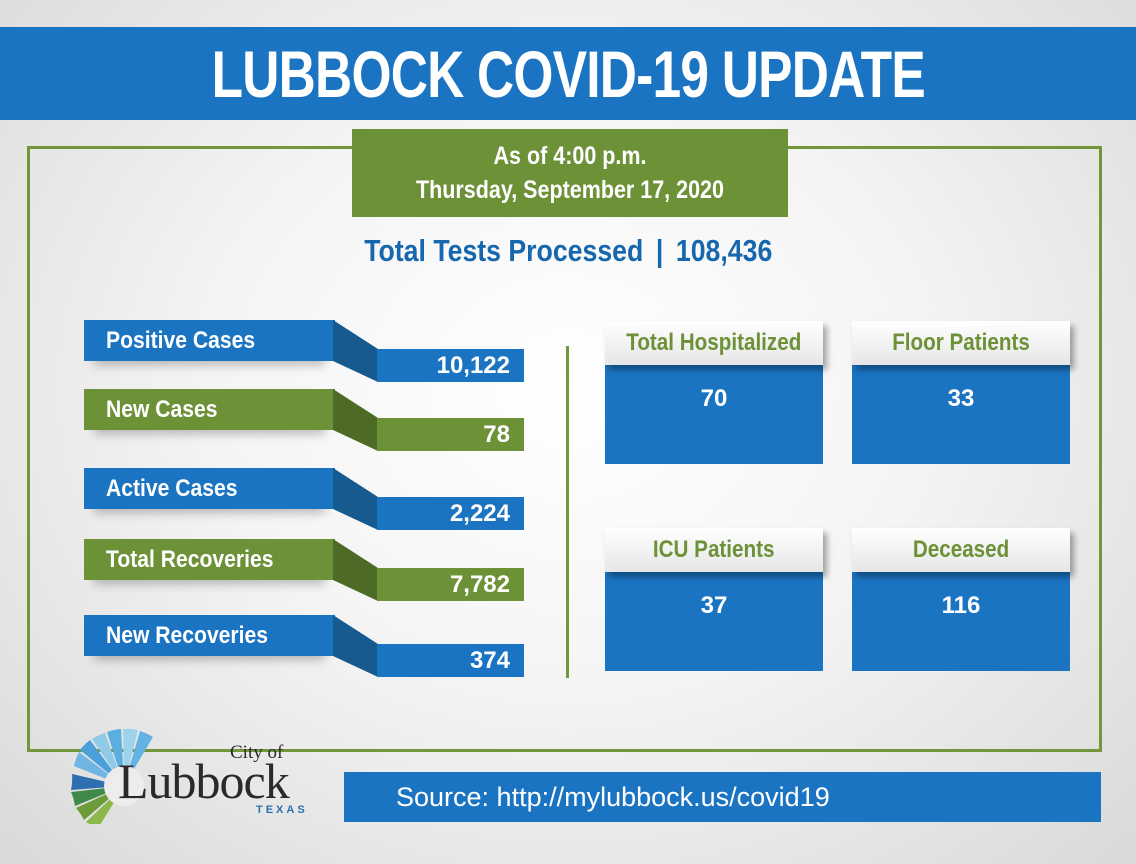  What do you see at coordinates (209, 409) in the screenshot?
I see `stat-label: New Cases` at bounding box center [209, 409].